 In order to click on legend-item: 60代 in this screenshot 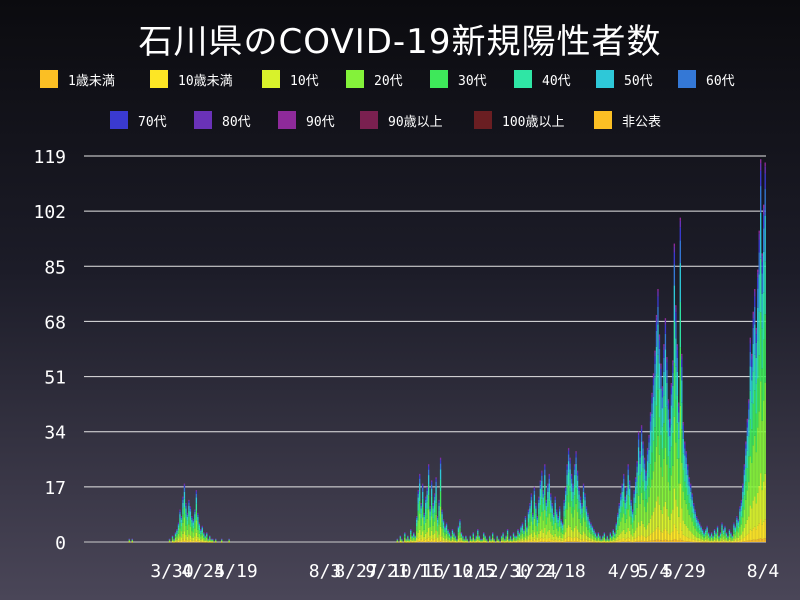, I will do `click(706, 79)`.